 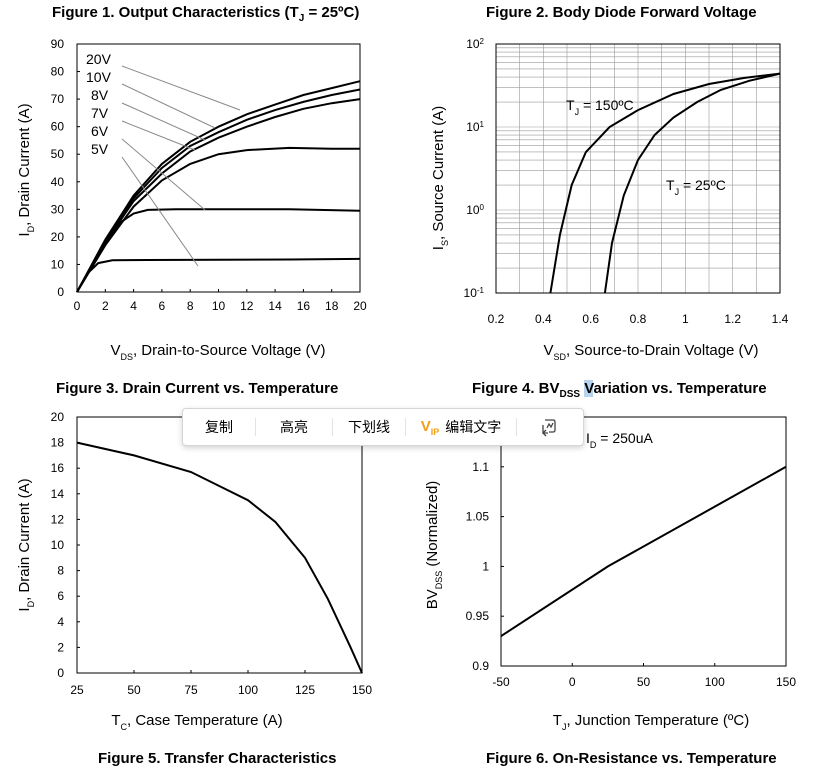 What do you see at coordinates (440, 178) in the screenshot?
I see `fig2-y-axis-label: IS, Source Current (A)` at bounding box center [440, 178].